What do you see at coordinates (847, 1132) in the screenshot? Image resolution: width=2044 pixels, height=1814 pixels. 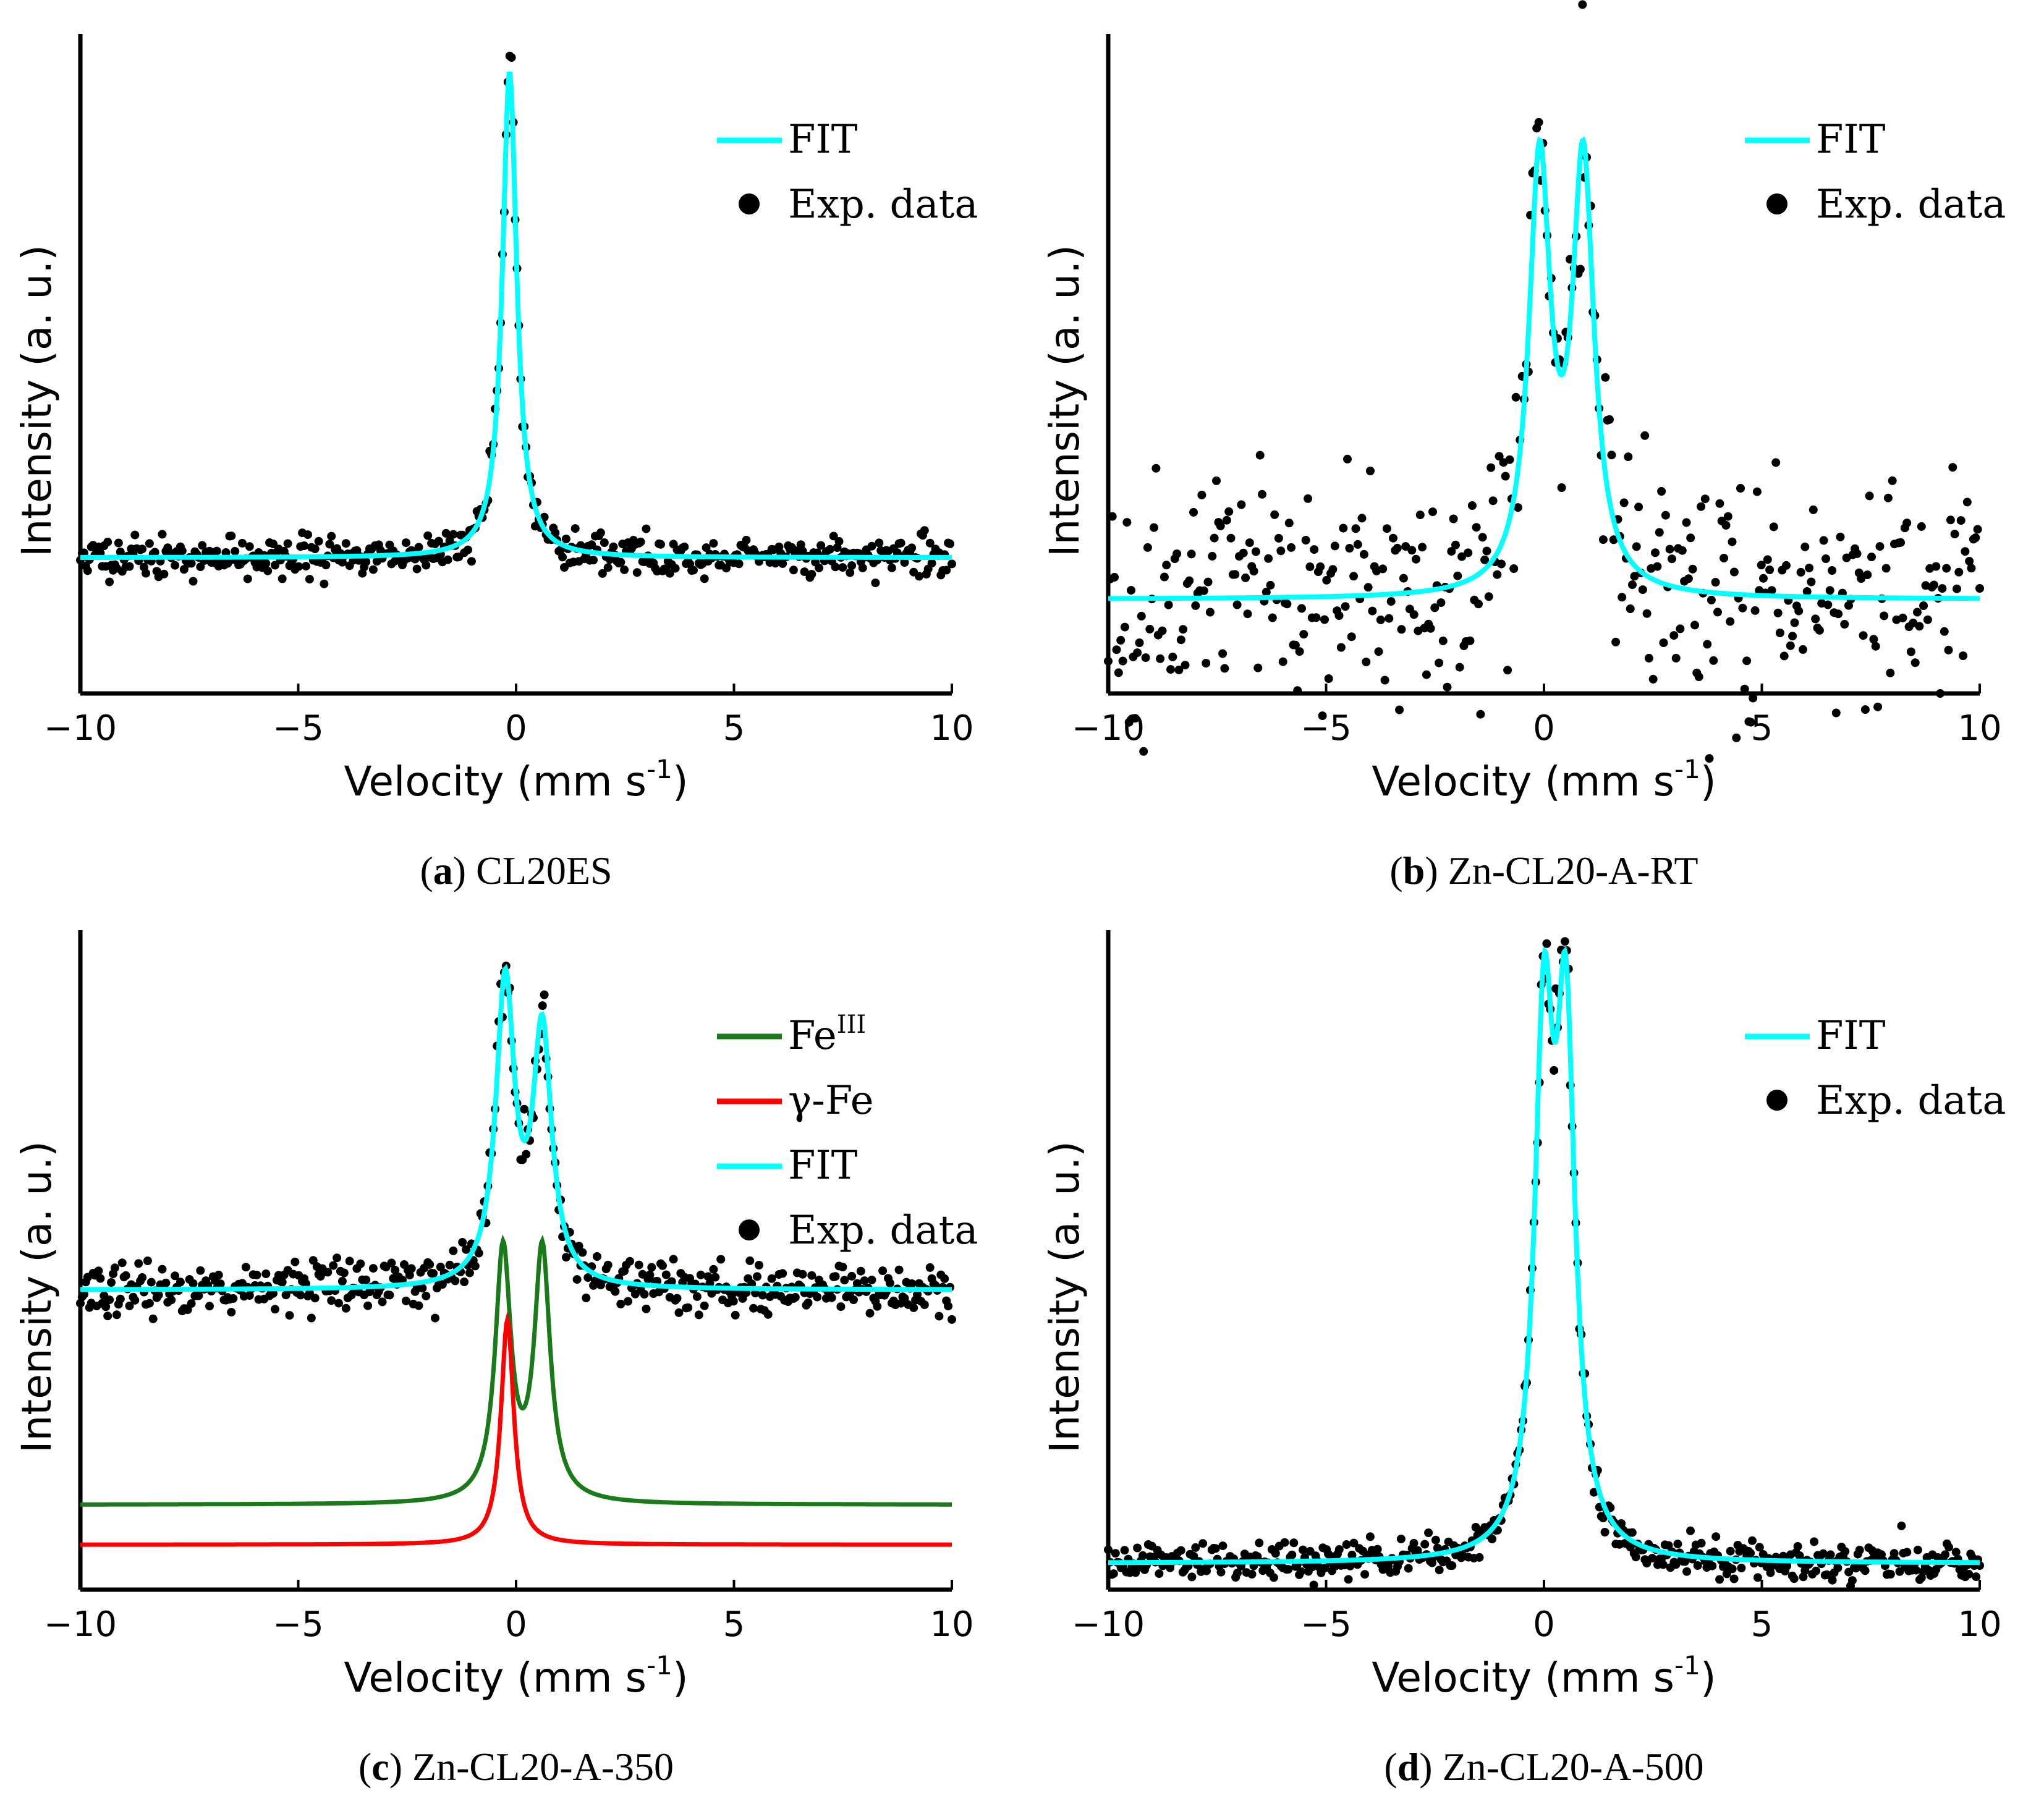 I see `legend: FeIII γ-Fe FIT Exp. data` at bounding box center [847, 1132].